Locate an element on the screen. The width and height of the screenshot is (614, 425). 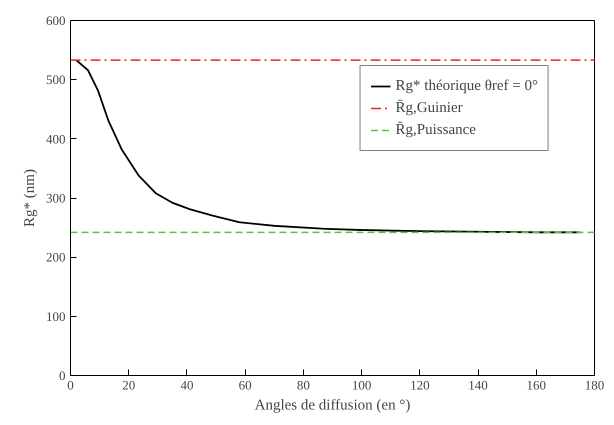
x-tick-label: 120 is located at coordinates (420, 385).